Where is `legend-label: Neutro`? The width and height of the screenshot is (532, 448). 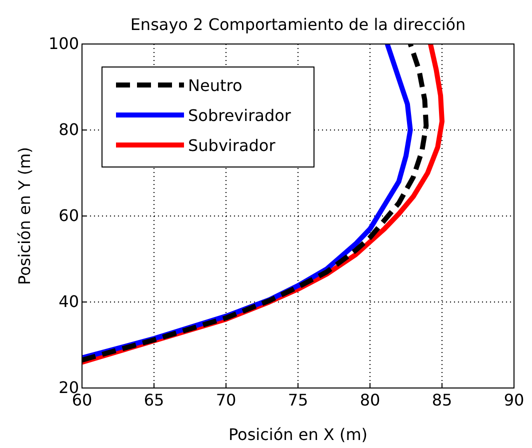
legend-label: Neutro is located at coordinates (215, 85).